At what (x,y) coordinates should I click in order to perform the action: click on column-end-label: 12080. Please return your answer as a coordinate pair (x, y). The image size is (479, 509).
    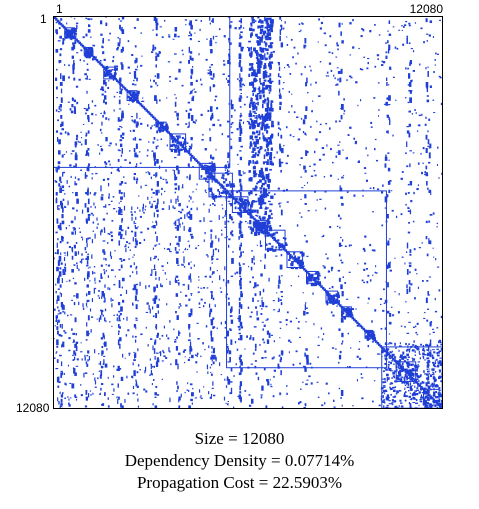
    Looking at the image, I should click on (426, 9).